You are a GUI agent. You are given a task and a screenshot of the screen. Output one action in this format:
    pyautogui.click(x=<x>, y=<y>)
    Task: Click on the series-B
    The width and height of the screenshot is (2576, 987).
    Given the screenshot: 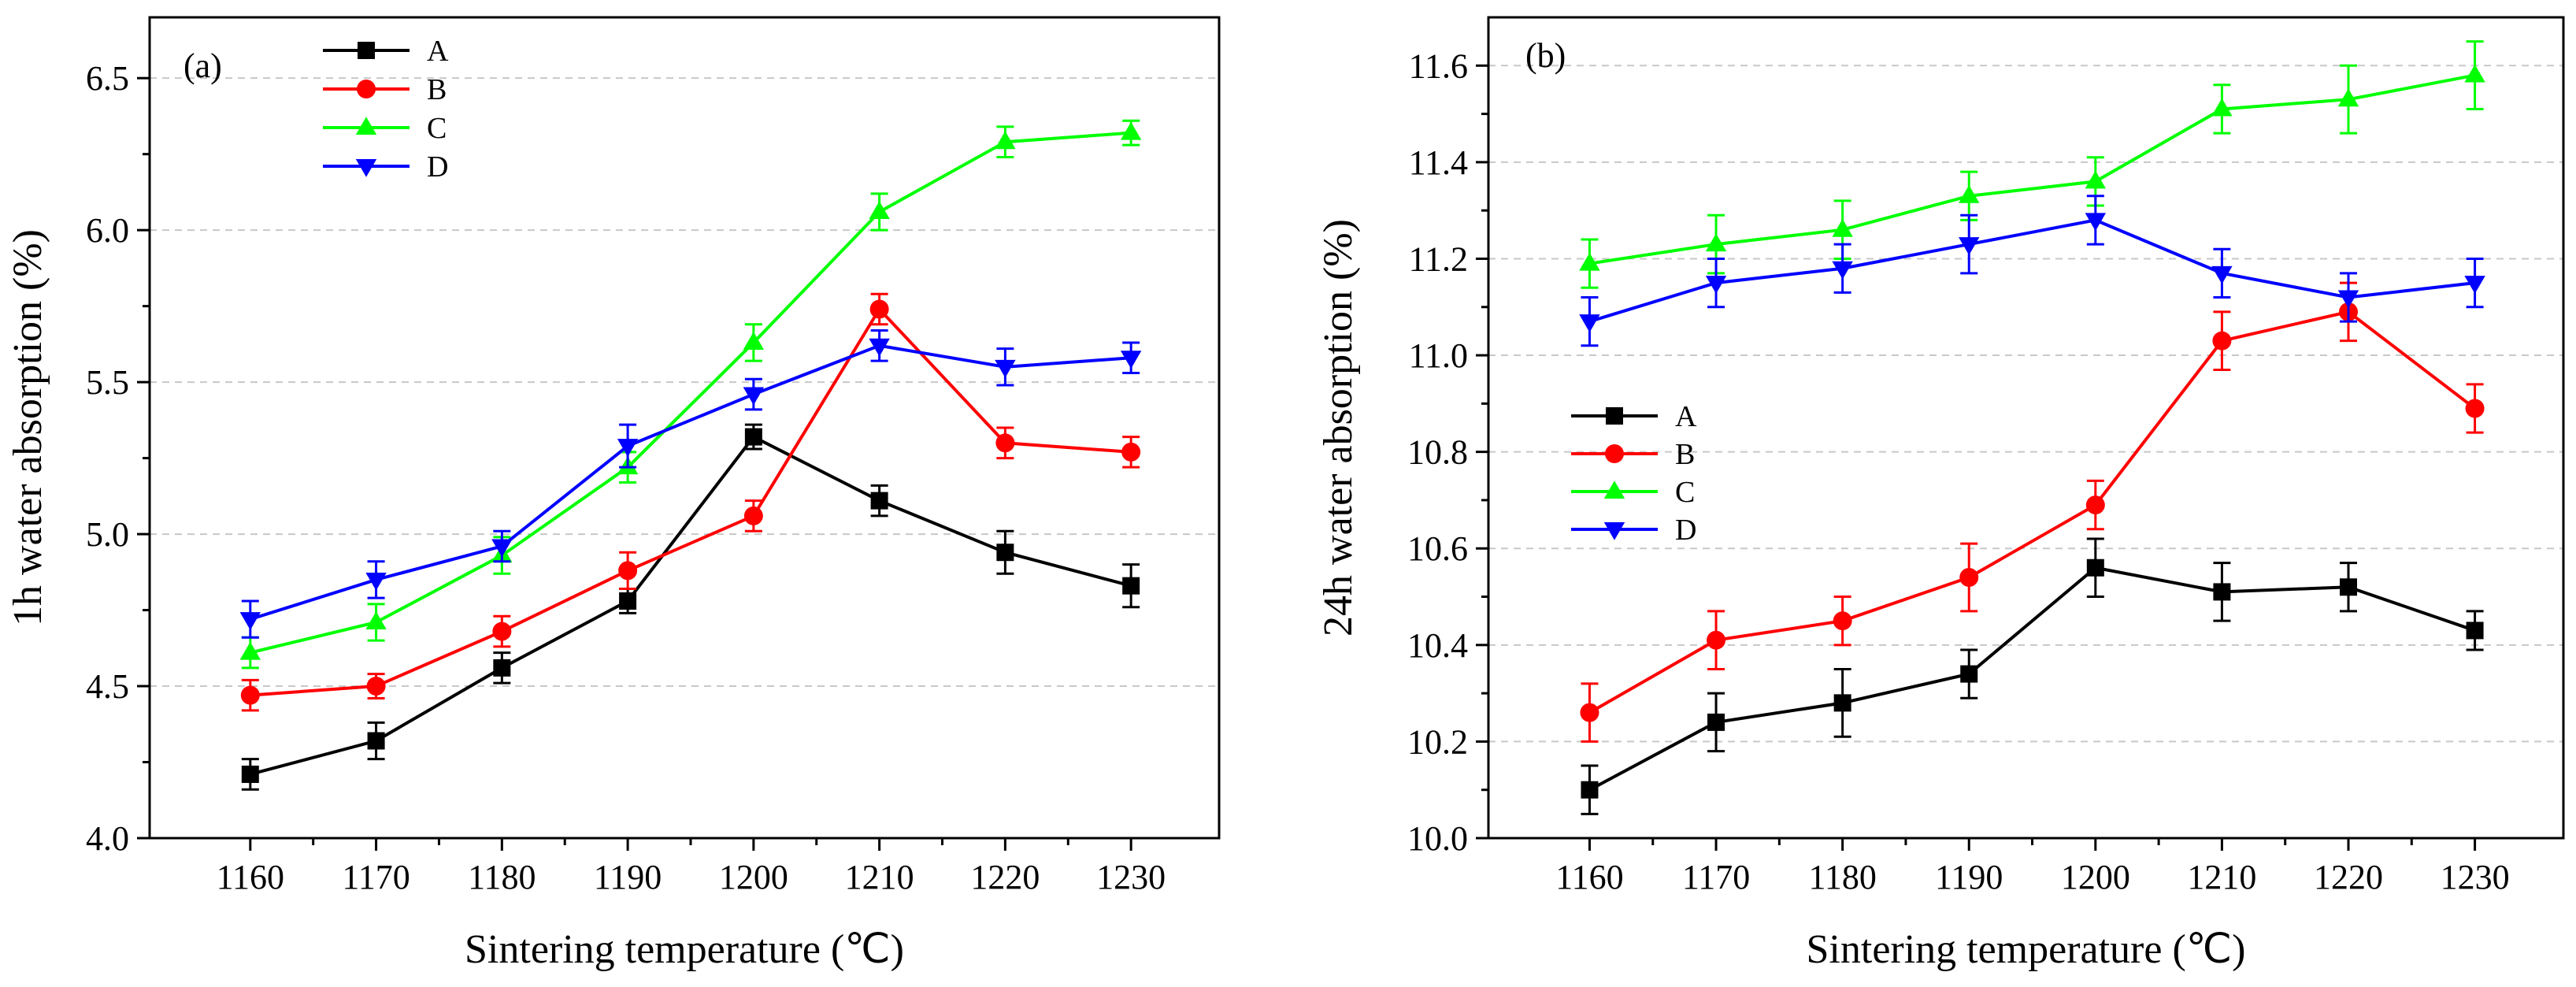 What is the action you would take?
    pyautogui.click(x=690, y=502)
    